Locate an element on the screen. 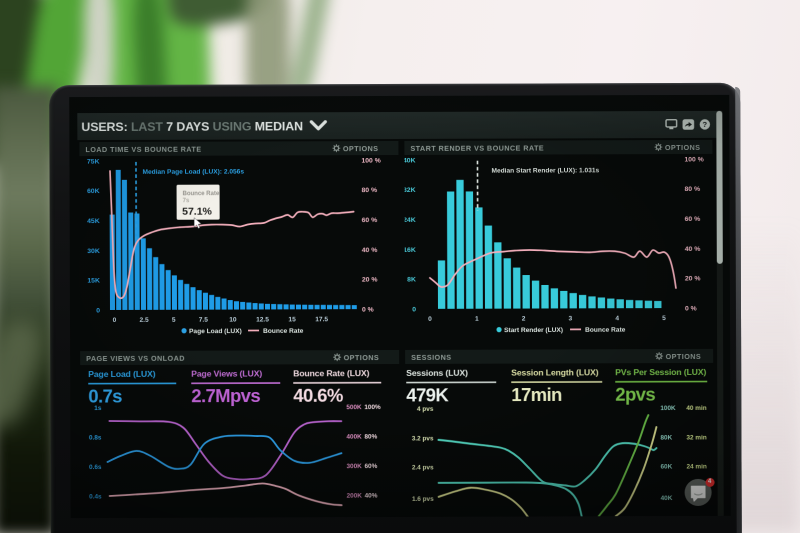 The image size is (800, 533). svg-text: 0.8s is located at coordinates (95, 438).